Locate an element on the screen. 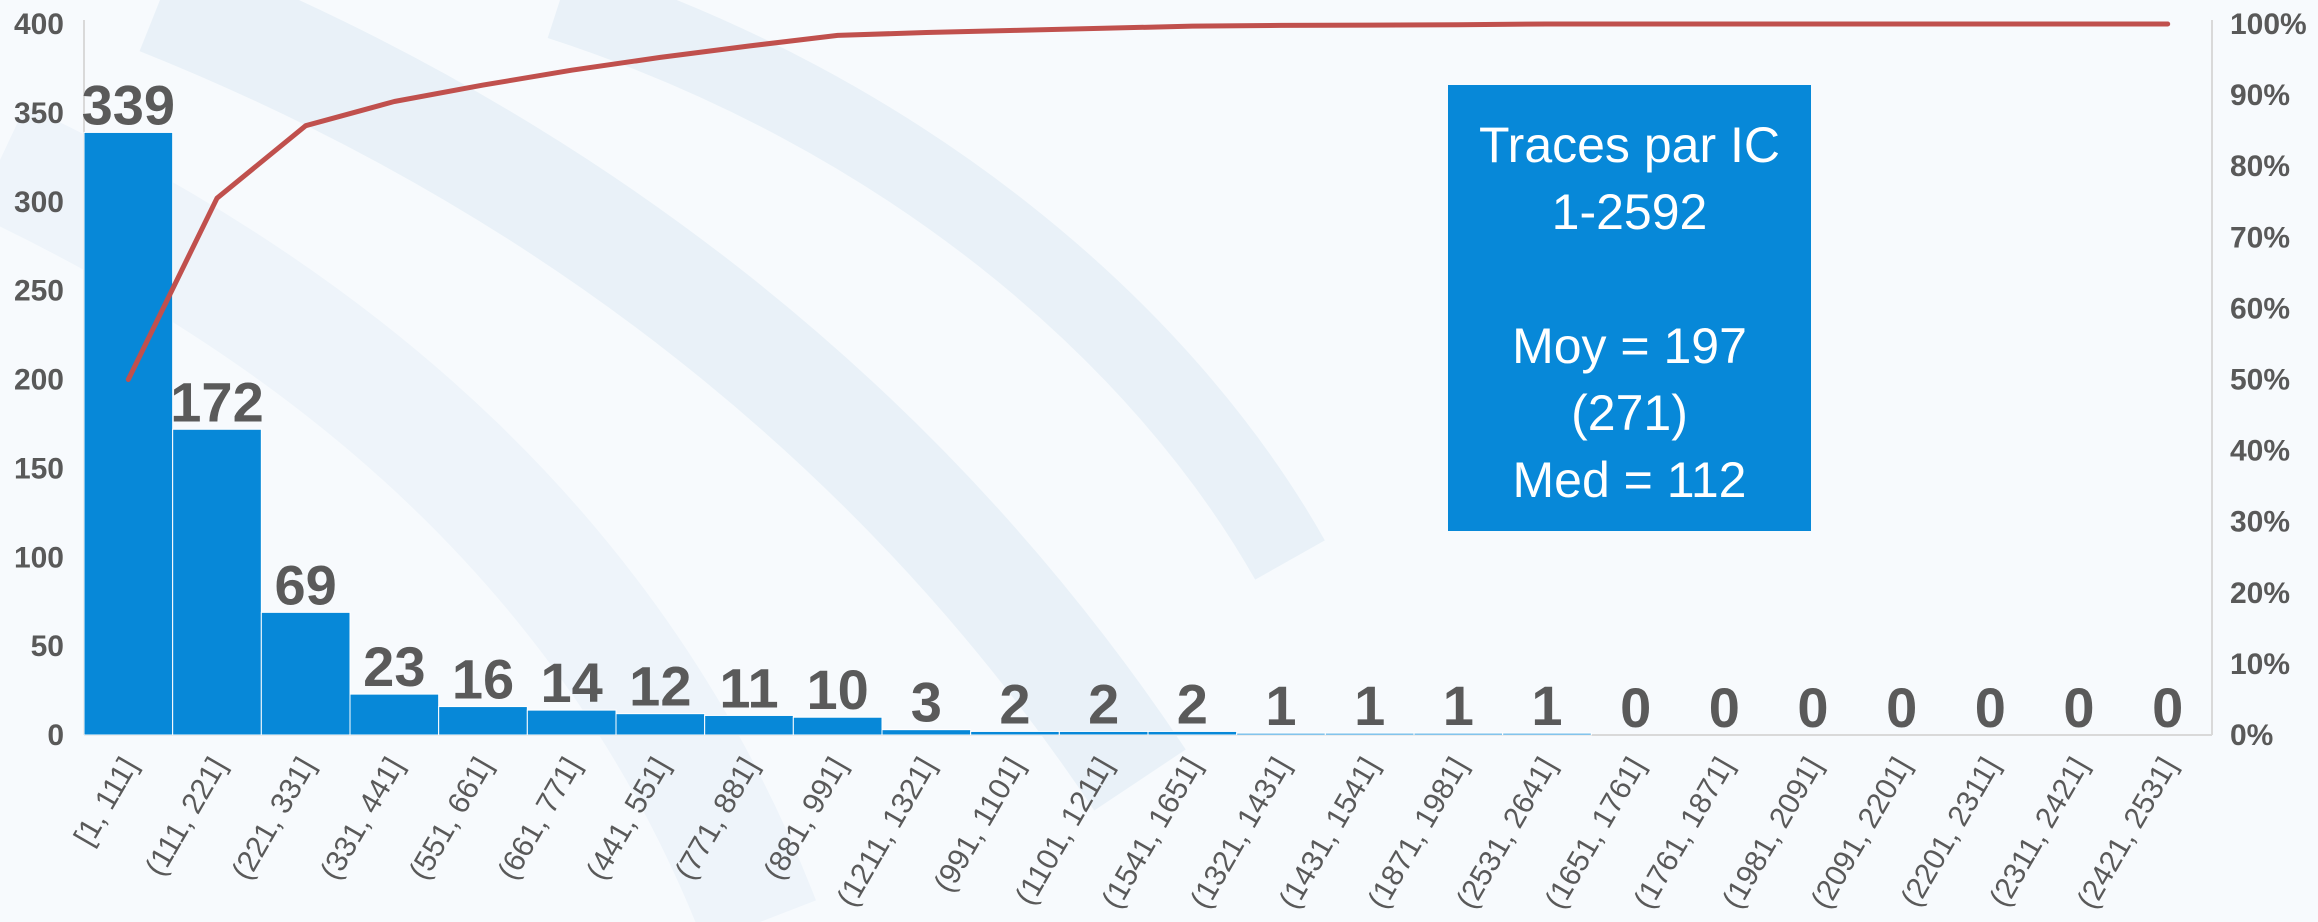  category-label: [1, 111] is located at coordinates (106, 801).